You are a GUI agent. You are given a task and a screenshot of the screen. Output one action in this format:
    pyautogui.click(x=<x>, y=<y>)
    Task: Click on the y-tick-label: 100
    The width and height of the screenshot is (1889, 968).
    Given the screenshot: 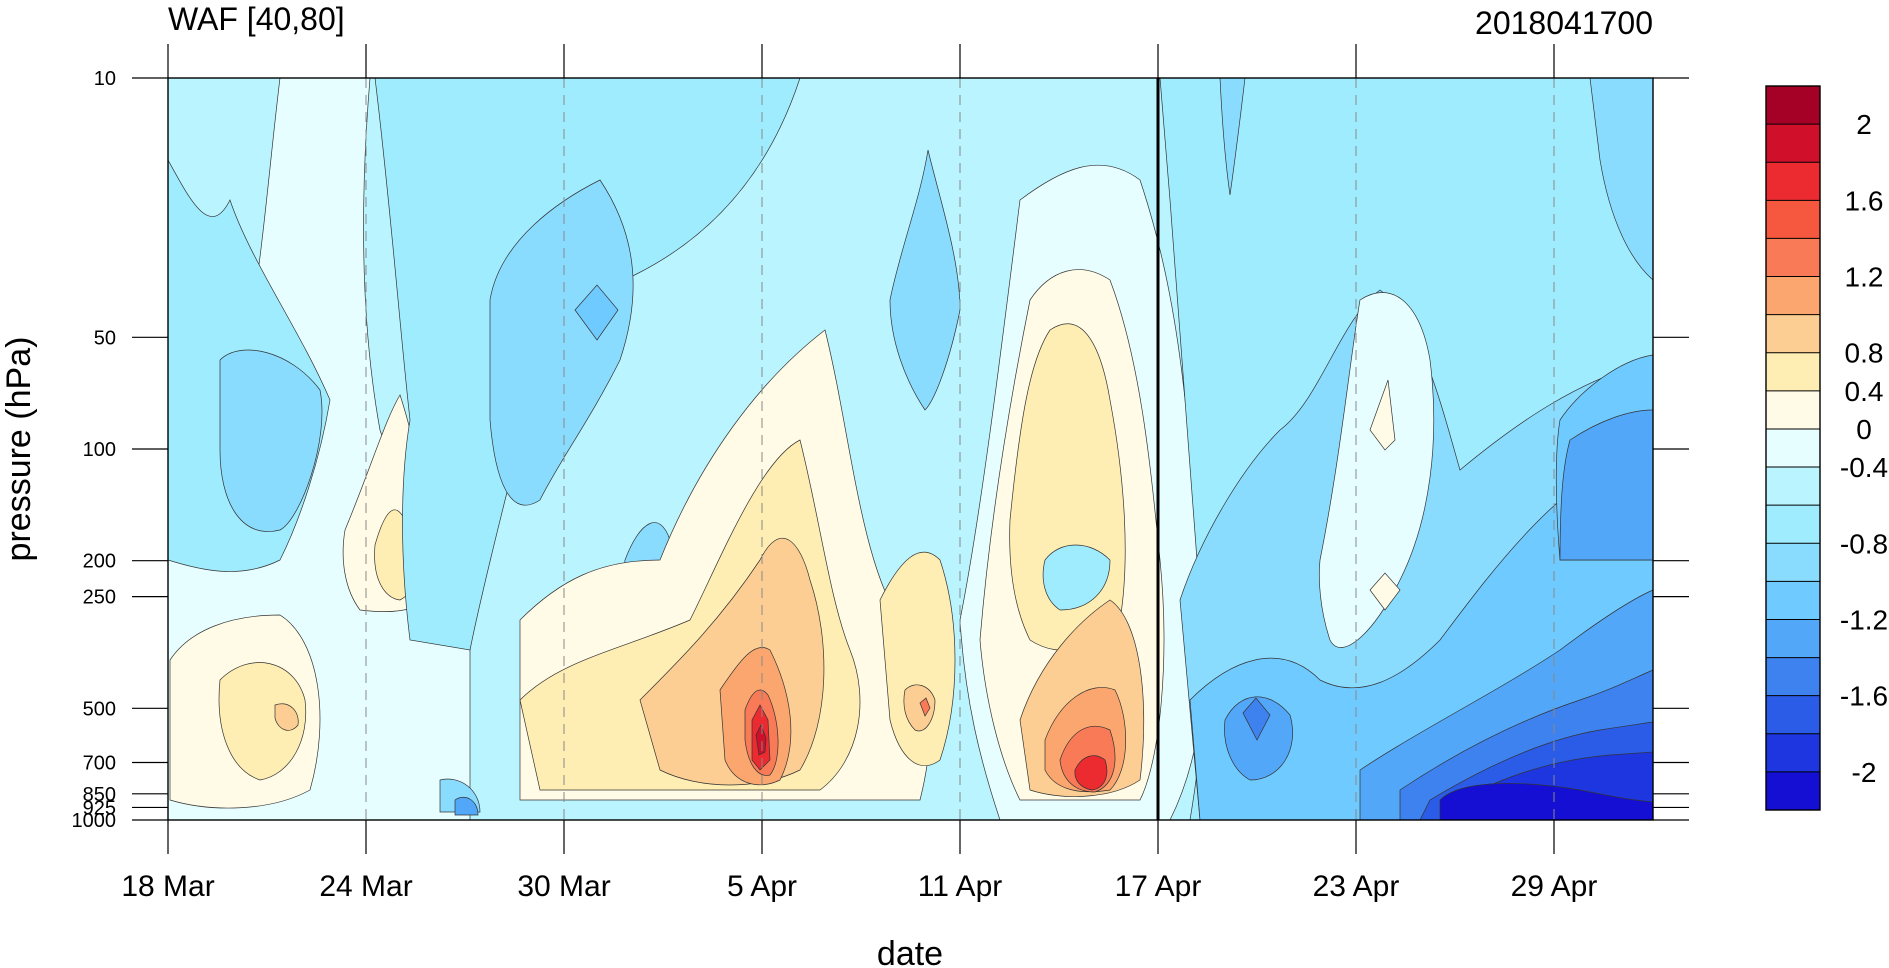 What is the action you would take?
    pyautogui.click(x=99, y=450)
    